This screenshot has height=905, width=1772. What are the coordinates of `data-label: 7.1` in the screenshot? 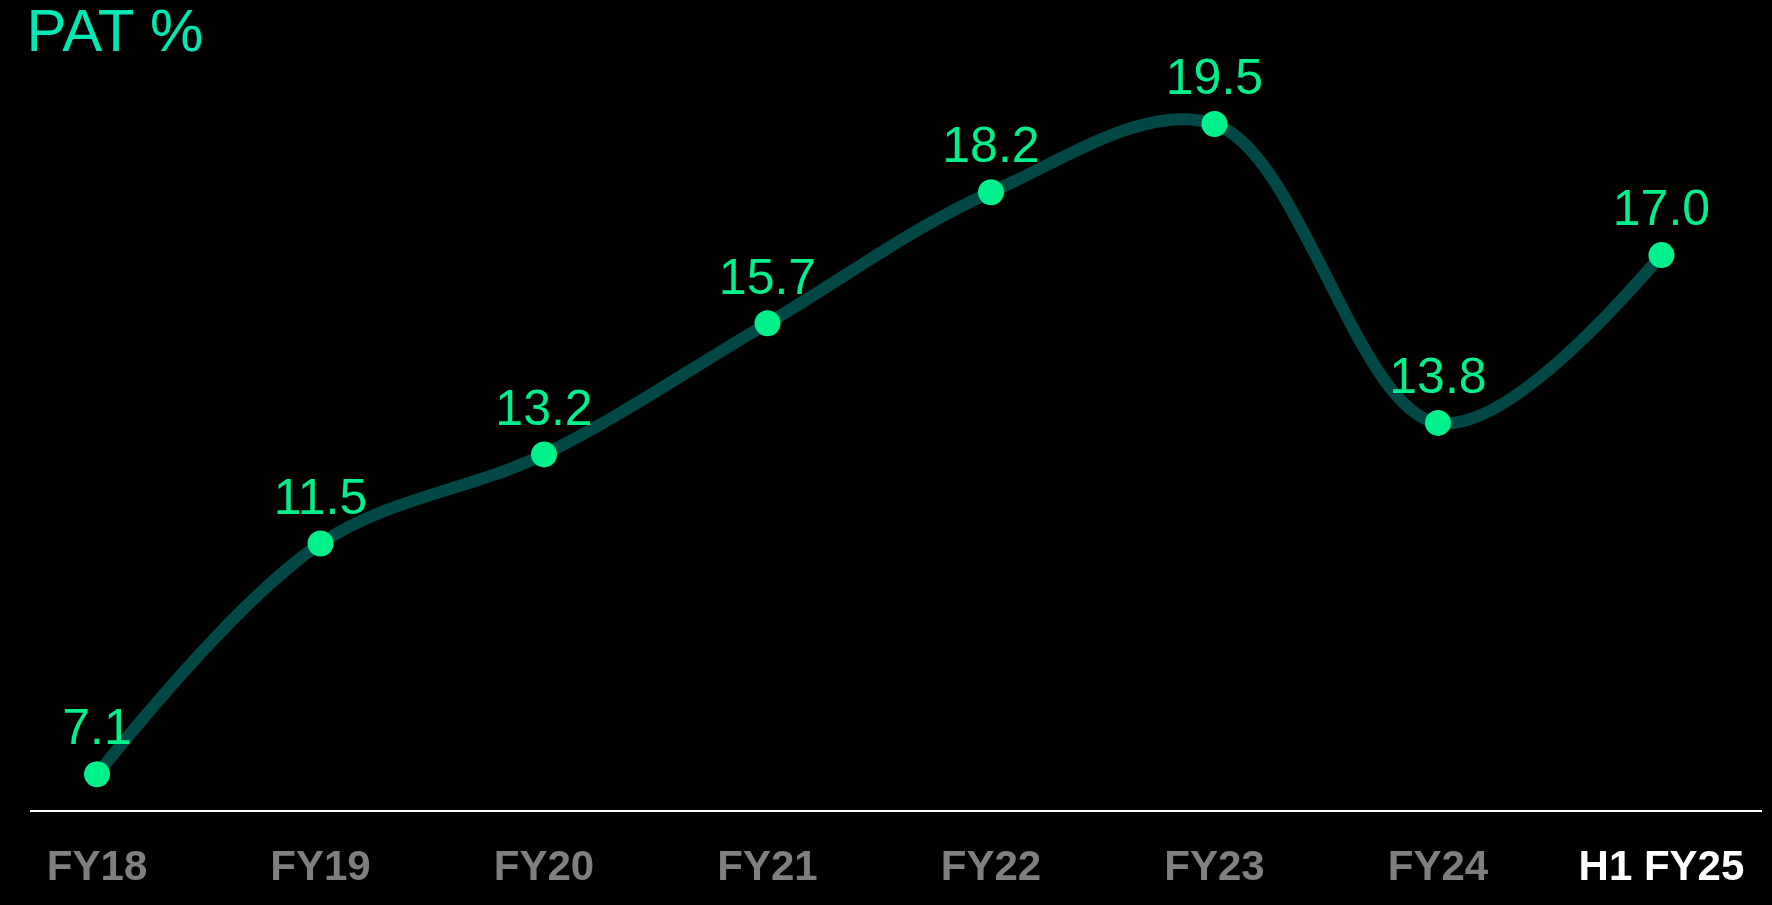 It's located at (97, 727).